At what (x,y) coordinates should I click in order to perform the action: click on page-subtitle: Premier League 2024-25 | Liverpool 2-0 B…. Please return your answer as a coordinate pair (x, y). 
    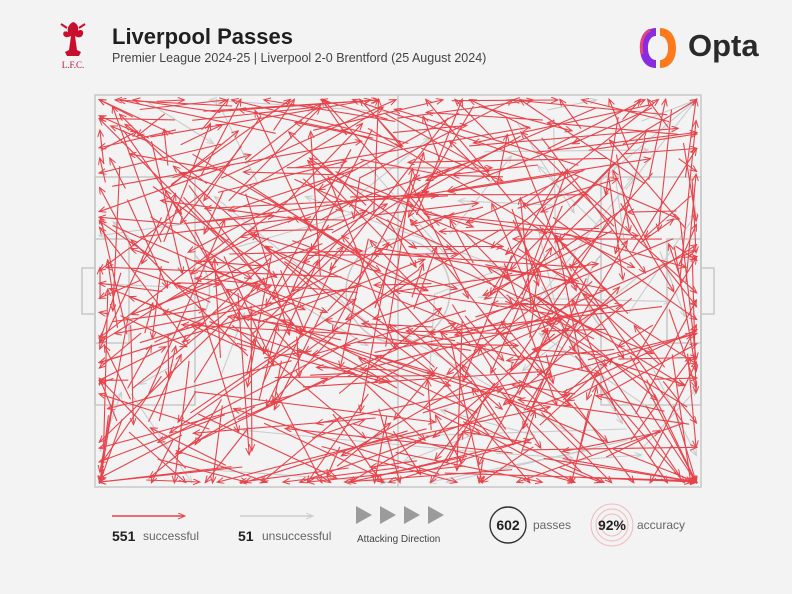
    Looking at the image, I should click on (299, 58).